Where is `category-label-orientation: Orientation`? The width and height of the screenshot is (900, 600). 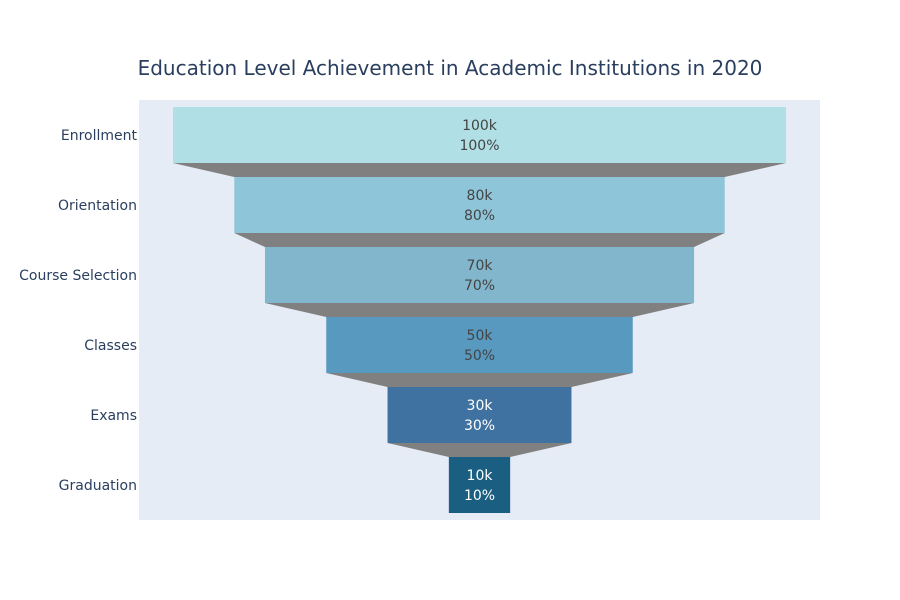 category-label-orientation: Orientation is located at coordinates (97, 206).